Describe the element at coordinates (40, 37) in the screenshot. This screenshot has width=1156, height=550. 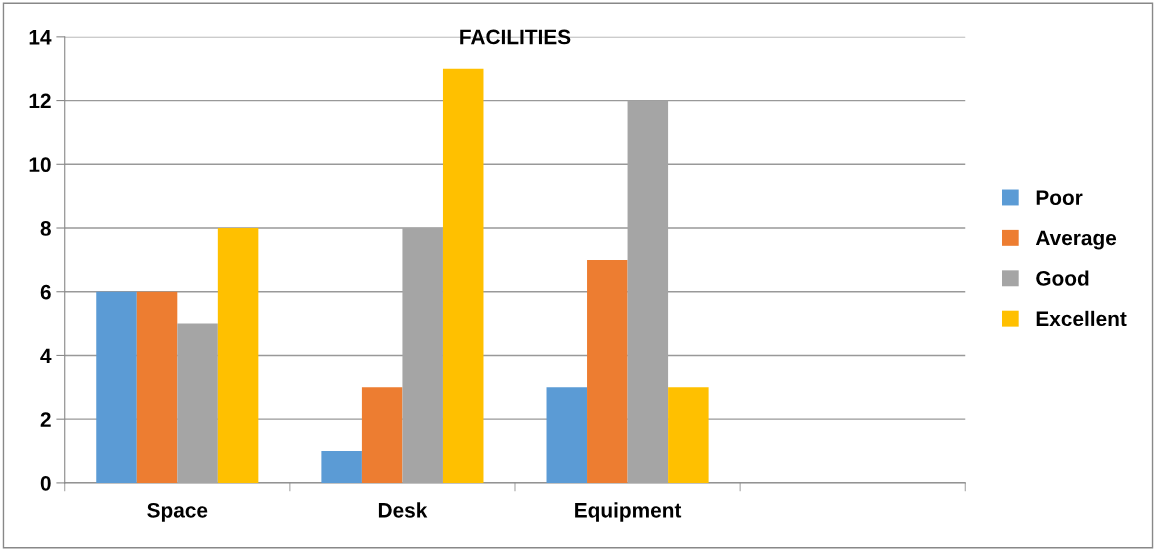
I see `y-tick-label: 14` at that location.